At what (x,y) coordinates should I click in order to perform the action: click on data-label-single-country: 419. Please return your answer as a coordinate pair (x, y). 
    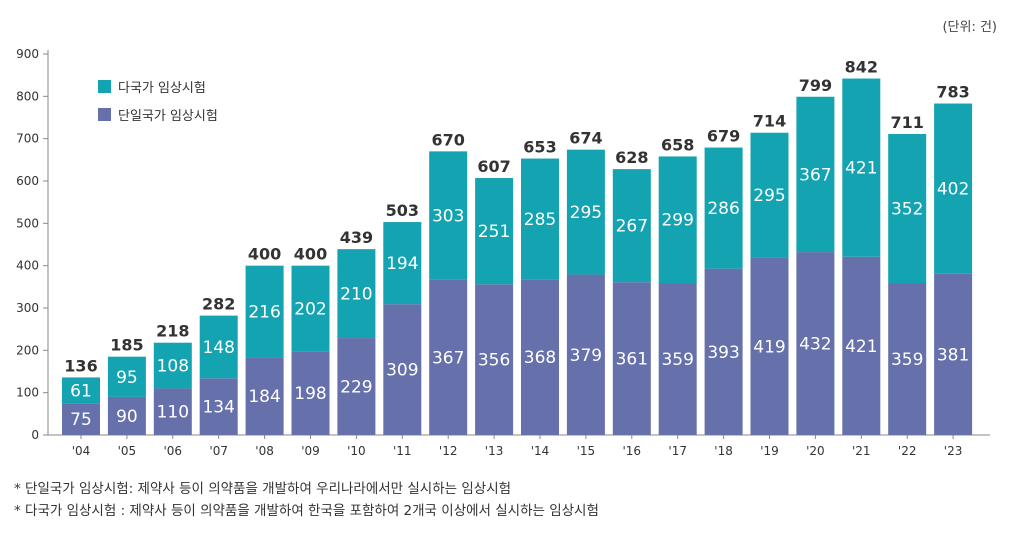
    Looking at the image, I should click on (769, 347).